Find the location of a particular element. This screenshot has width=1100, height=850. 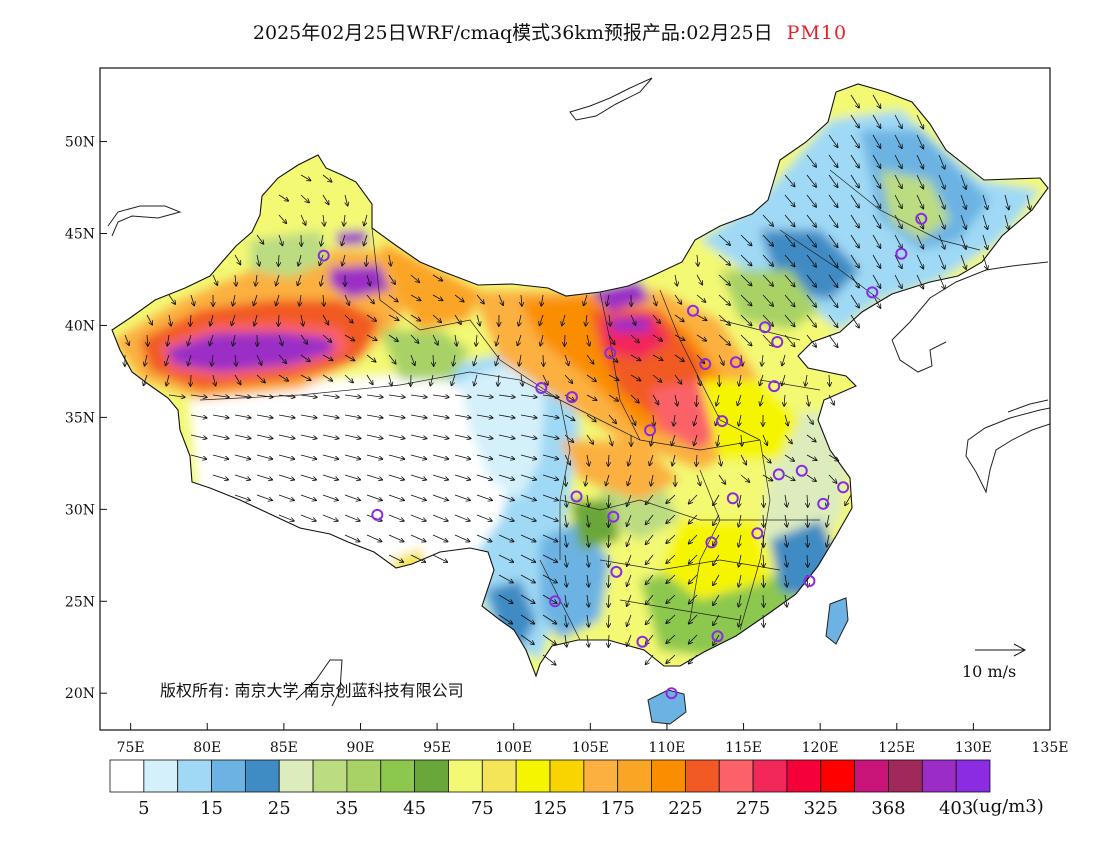

lon-tick-label: 105E is located at coordinates (590, 748).